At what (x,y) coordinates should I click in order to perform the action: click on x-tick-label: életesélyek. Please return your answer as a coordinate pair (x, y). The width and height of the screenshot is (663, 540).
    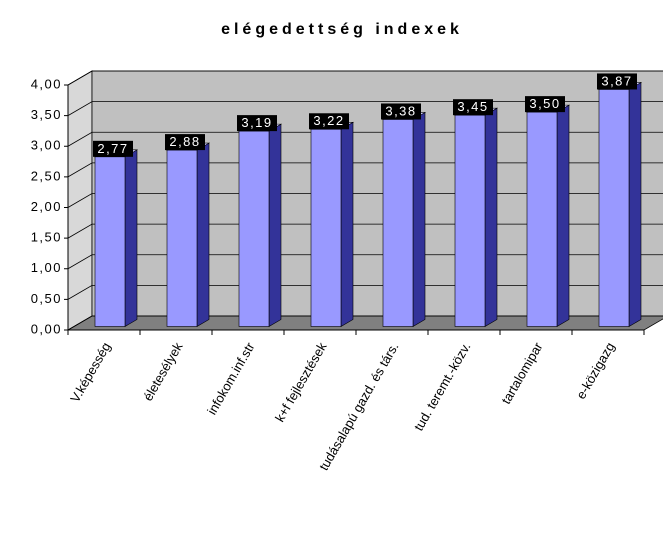
    Looking at the image, I should click on (163, 371).